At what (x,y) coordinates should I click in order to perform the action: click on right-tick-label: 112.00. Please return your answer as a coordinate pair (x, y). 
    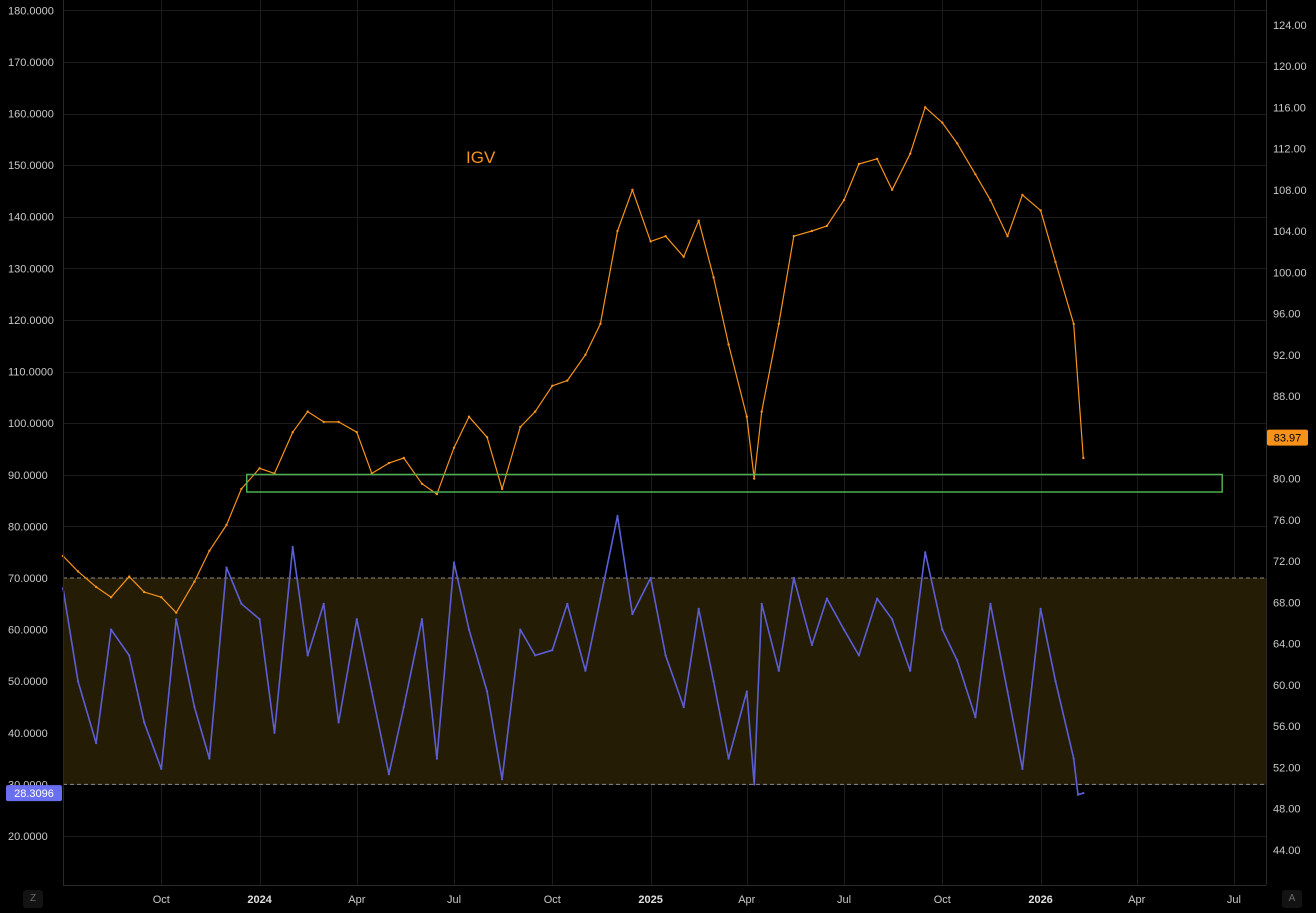
    Looking at the image, I should click on (1289, 150).